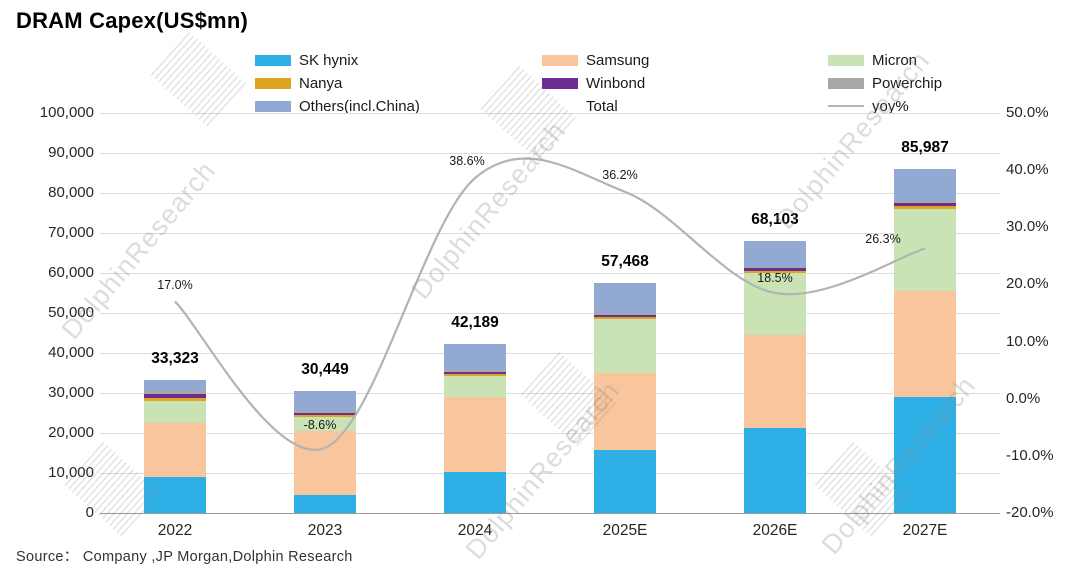 The height and width of the screenshot is (581, 1080). Describe the element at coordinates (298, 83) in the screenshot. I see `legend-item-nanya: Nanya` at that location.